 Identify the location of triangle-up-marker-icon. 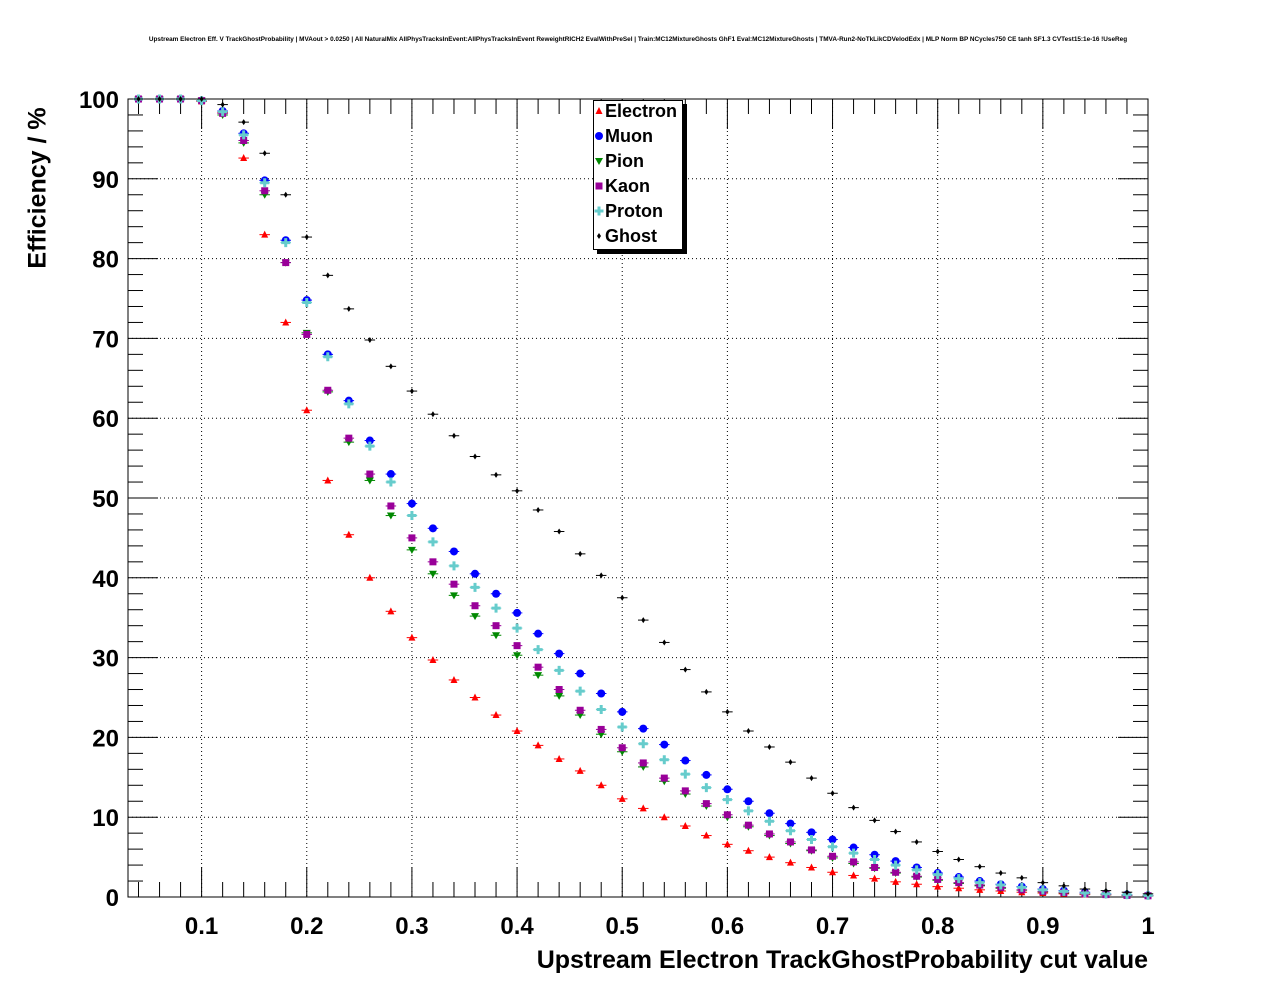
(599, 110).